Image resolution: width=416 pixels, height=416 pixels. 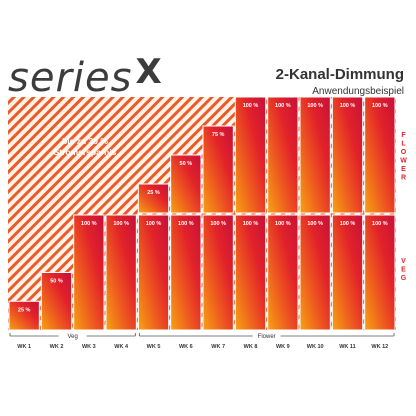 I want to click on x-tick-label-9: WK 9, so click(x=283, y=347).